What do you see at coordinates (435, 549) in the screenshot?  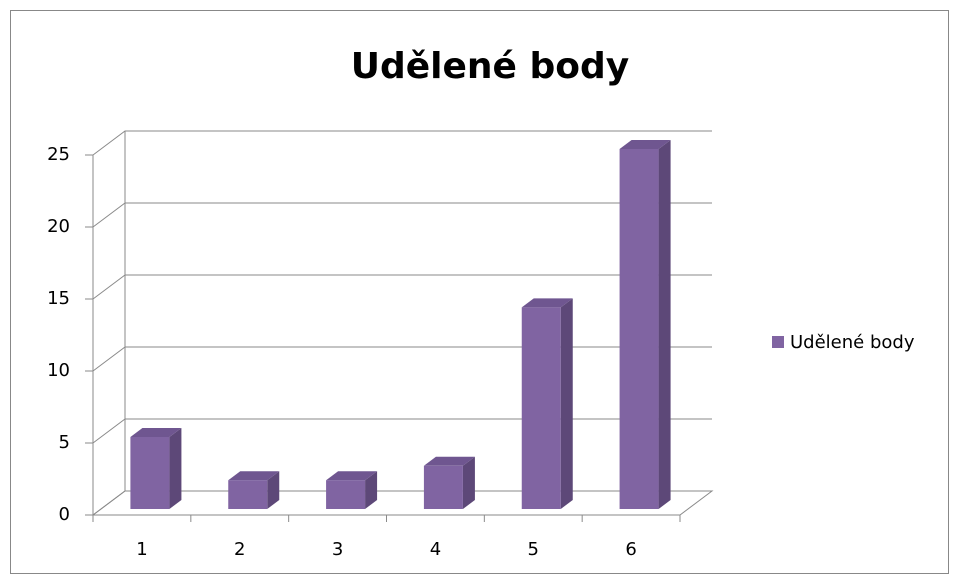 I see `x-tick-label: 4` at bounding box center [435, 549].